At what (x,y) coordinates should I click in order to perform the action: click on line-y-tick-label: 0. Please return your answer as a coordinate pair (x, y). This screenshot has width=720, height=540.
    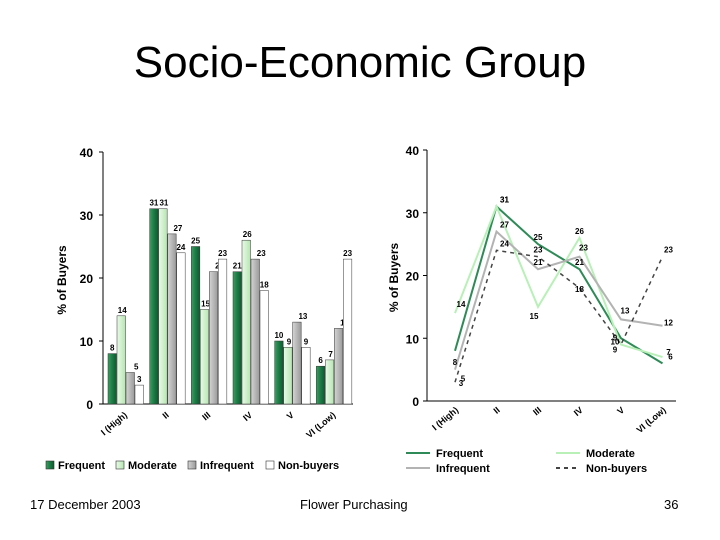
    Looking at the image, I should click on (415, 402).